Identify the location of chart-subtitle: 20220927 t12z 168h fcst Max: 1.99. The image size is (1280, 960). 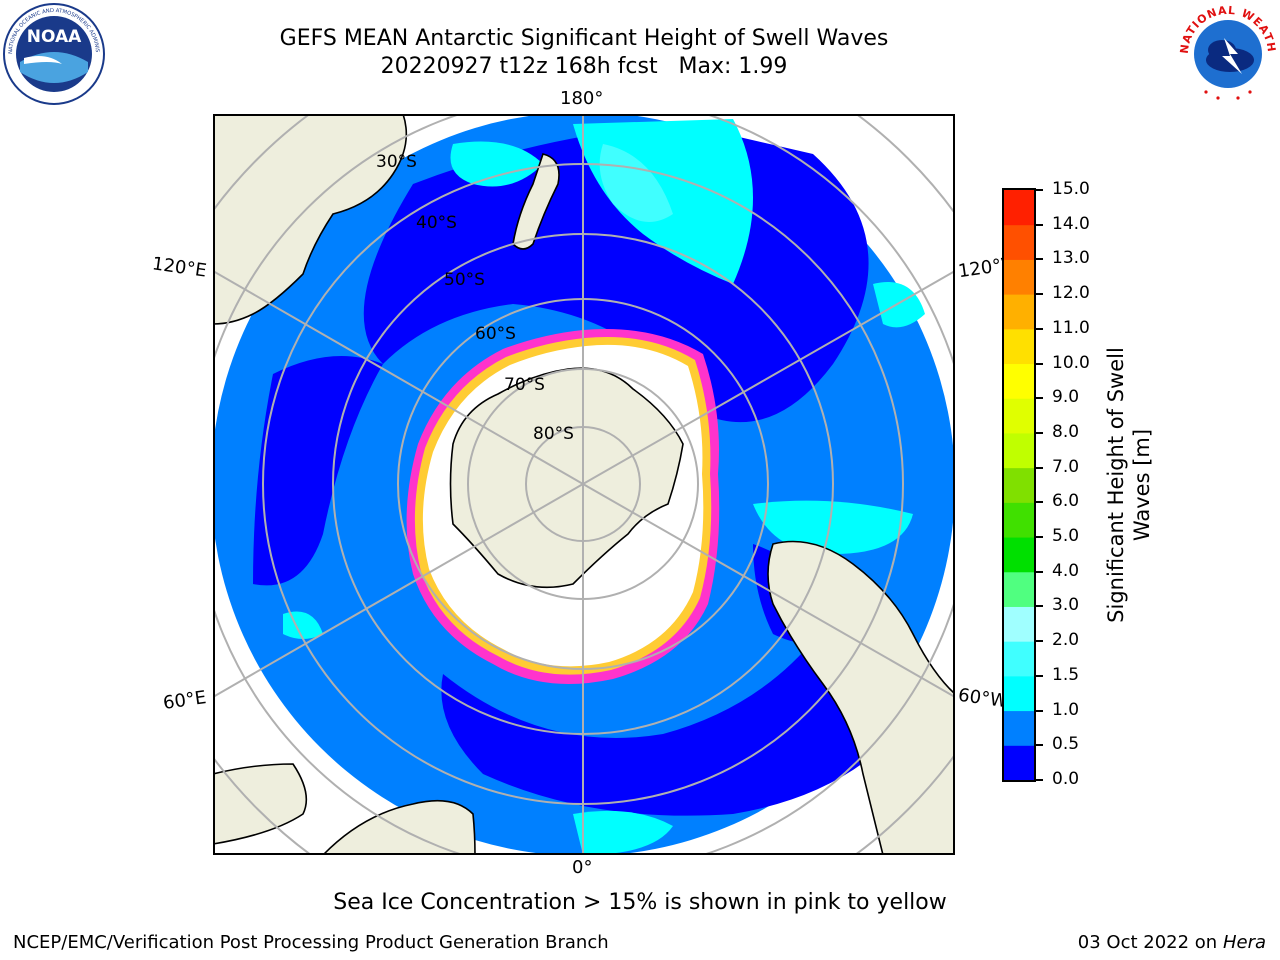
(584, 66).